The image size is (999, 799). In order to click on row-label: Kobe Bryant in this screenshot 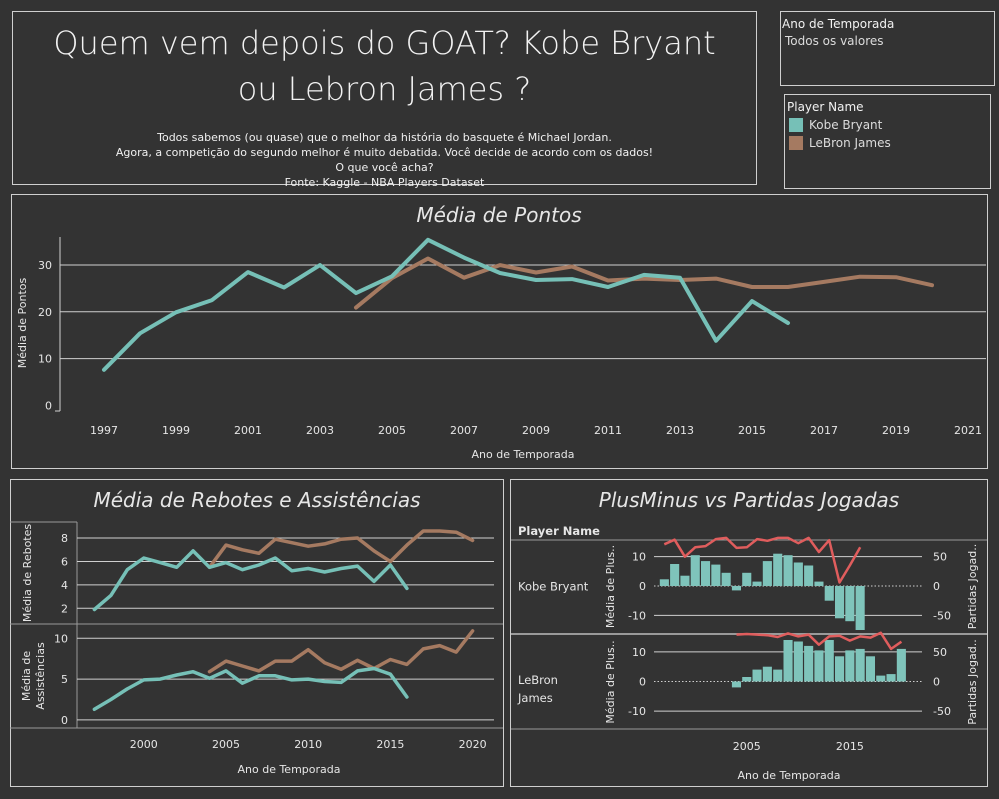, I will do `click(553, 587)`.